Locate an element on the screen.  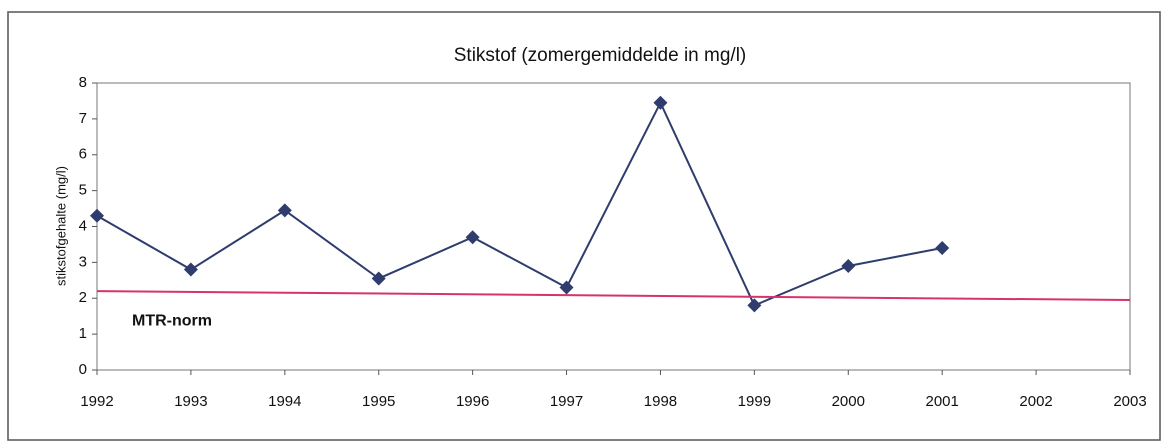
x-tick-label: 1999 is located at coordinates (754, 401).